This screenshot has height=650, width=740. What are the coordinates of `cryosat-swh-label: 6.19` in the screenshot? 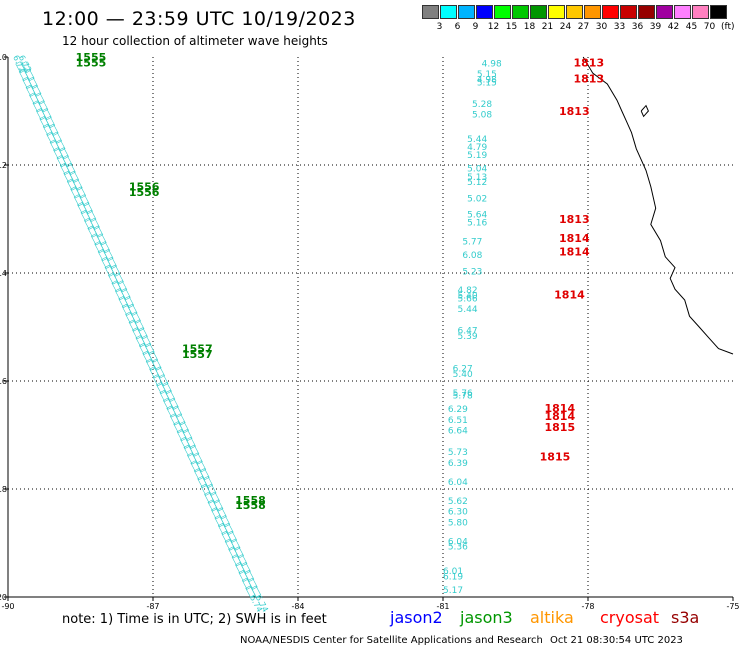 It's located at (453, 577).